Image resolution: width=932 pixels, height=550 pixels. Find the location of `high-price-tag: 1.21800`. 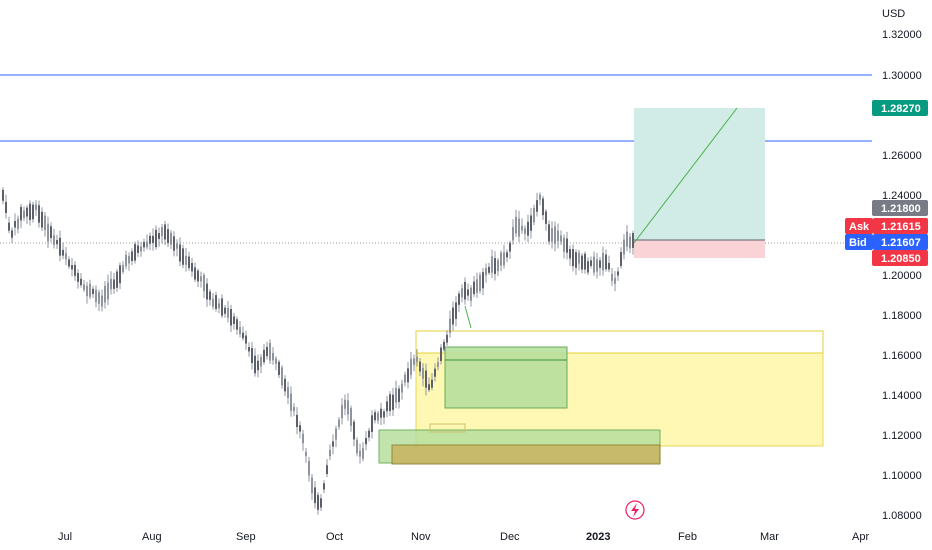

high-price-tag: 1.21800 is located at coordinates (900, 208).